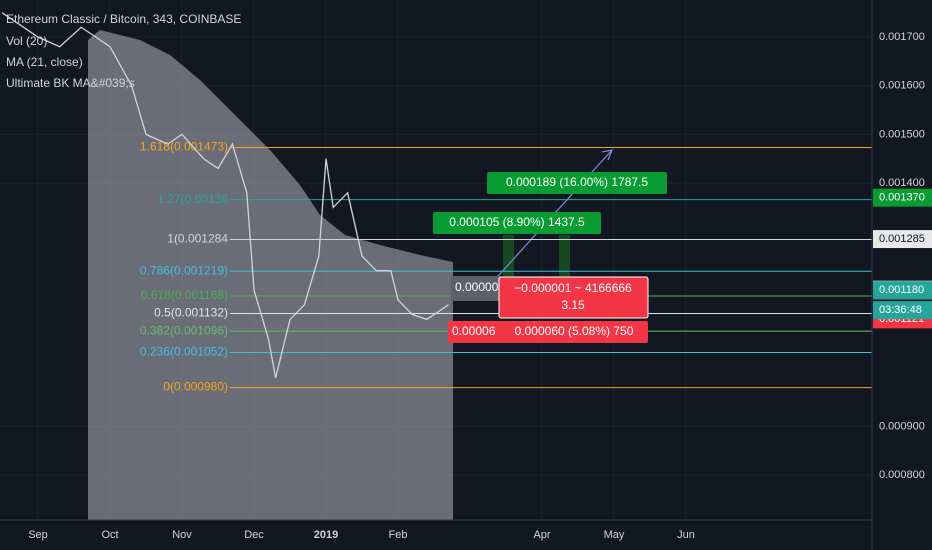  What do you see at coordinates (902, 426) in the screenshot?
I see `y-tick-label: 0.000900` at bounding box center [902, 426].